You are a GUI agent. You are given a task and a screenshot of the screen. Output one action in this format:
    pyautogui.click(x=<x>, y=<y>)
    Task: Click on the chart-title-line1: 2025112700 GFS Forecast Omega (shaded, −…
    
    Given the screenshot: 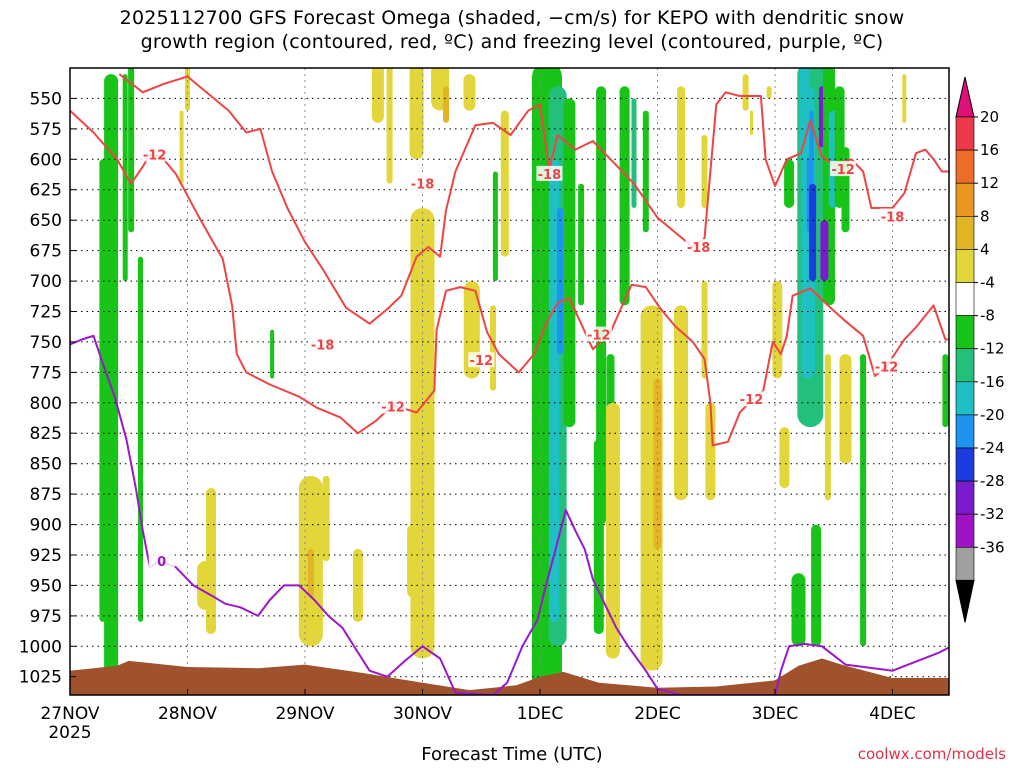 What is the action you would take?
    pyautogui.click(x=512, y=18)
    